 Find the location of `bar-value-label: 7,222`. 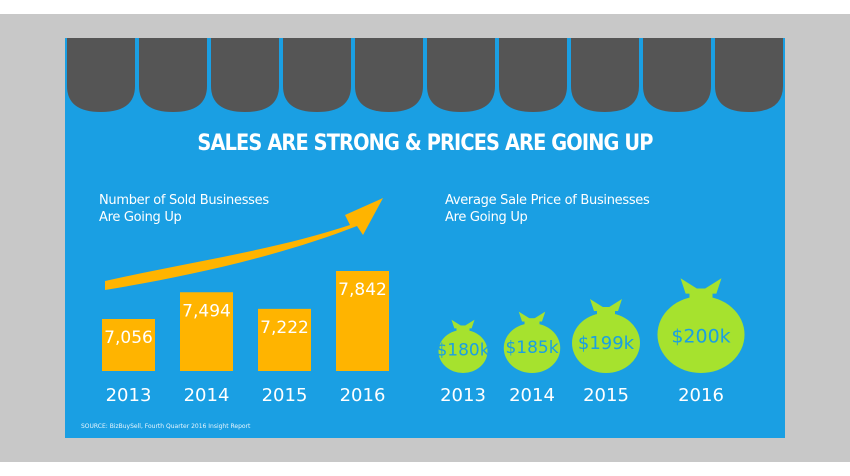

bar-value-label: 7,222 is located at coordinates (284, 328).